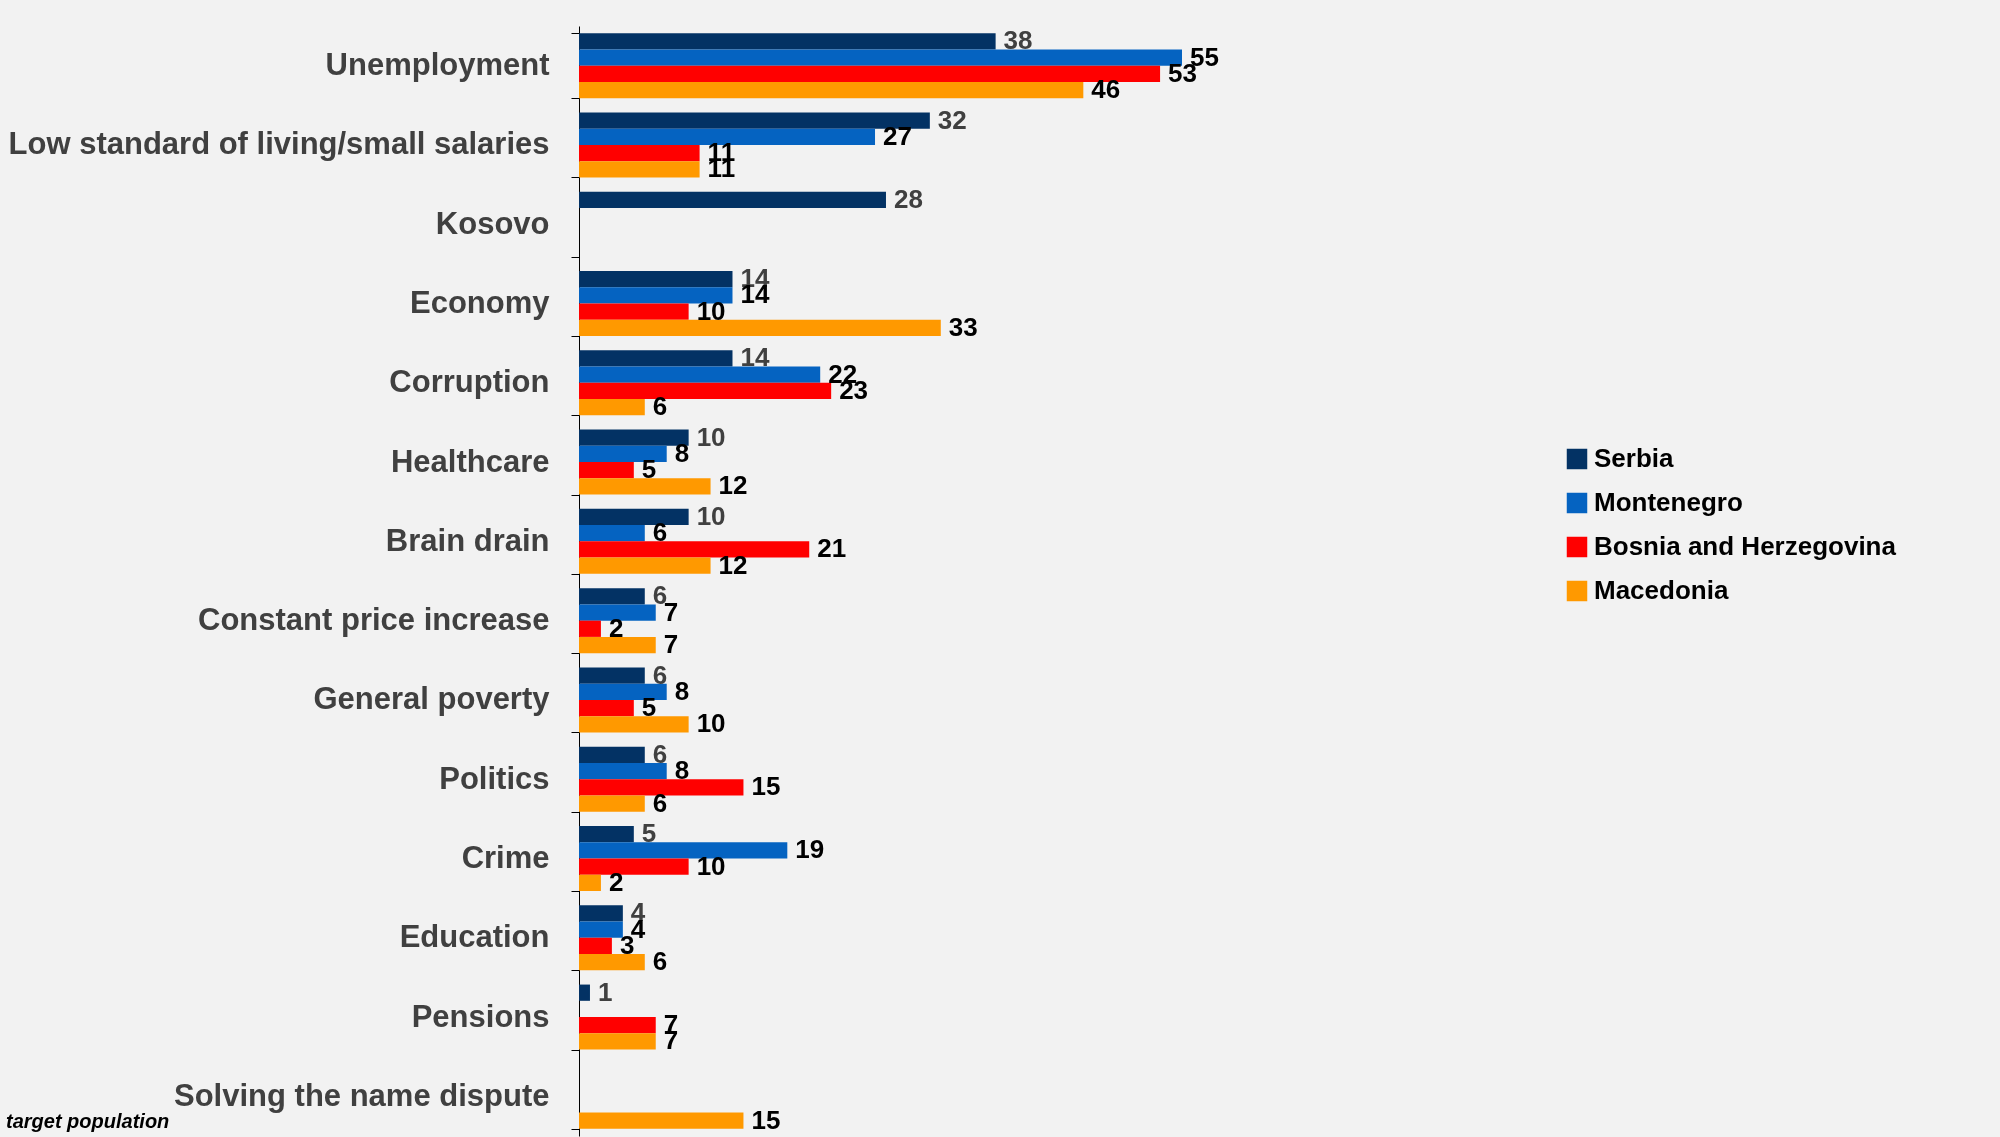 The height and width of the screenshot is (1137, 2000). I want to click on y-tick-label: Economy, so click(480, 302).